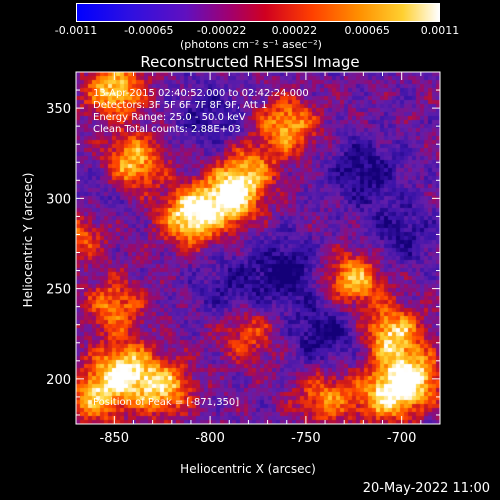 The image size is (500, 500). I want to click on y-tick-label: 200, so click(58, 380).